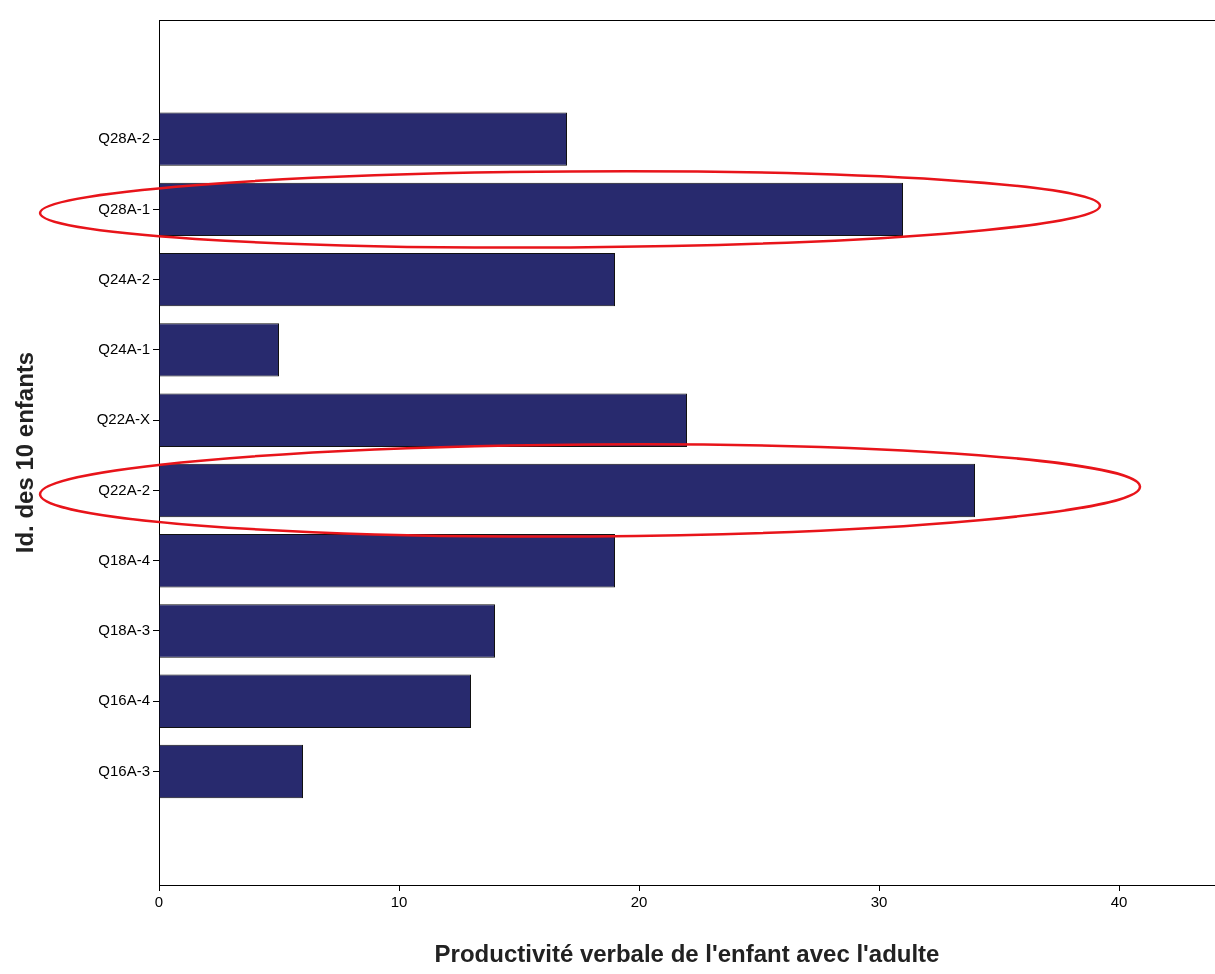 The width and height of the screenshot is (1215, 974). What do you see at coordinates (399, 902) in the screenshot?
I see `x-tick-label: 10` at bounding box center [399, 902].